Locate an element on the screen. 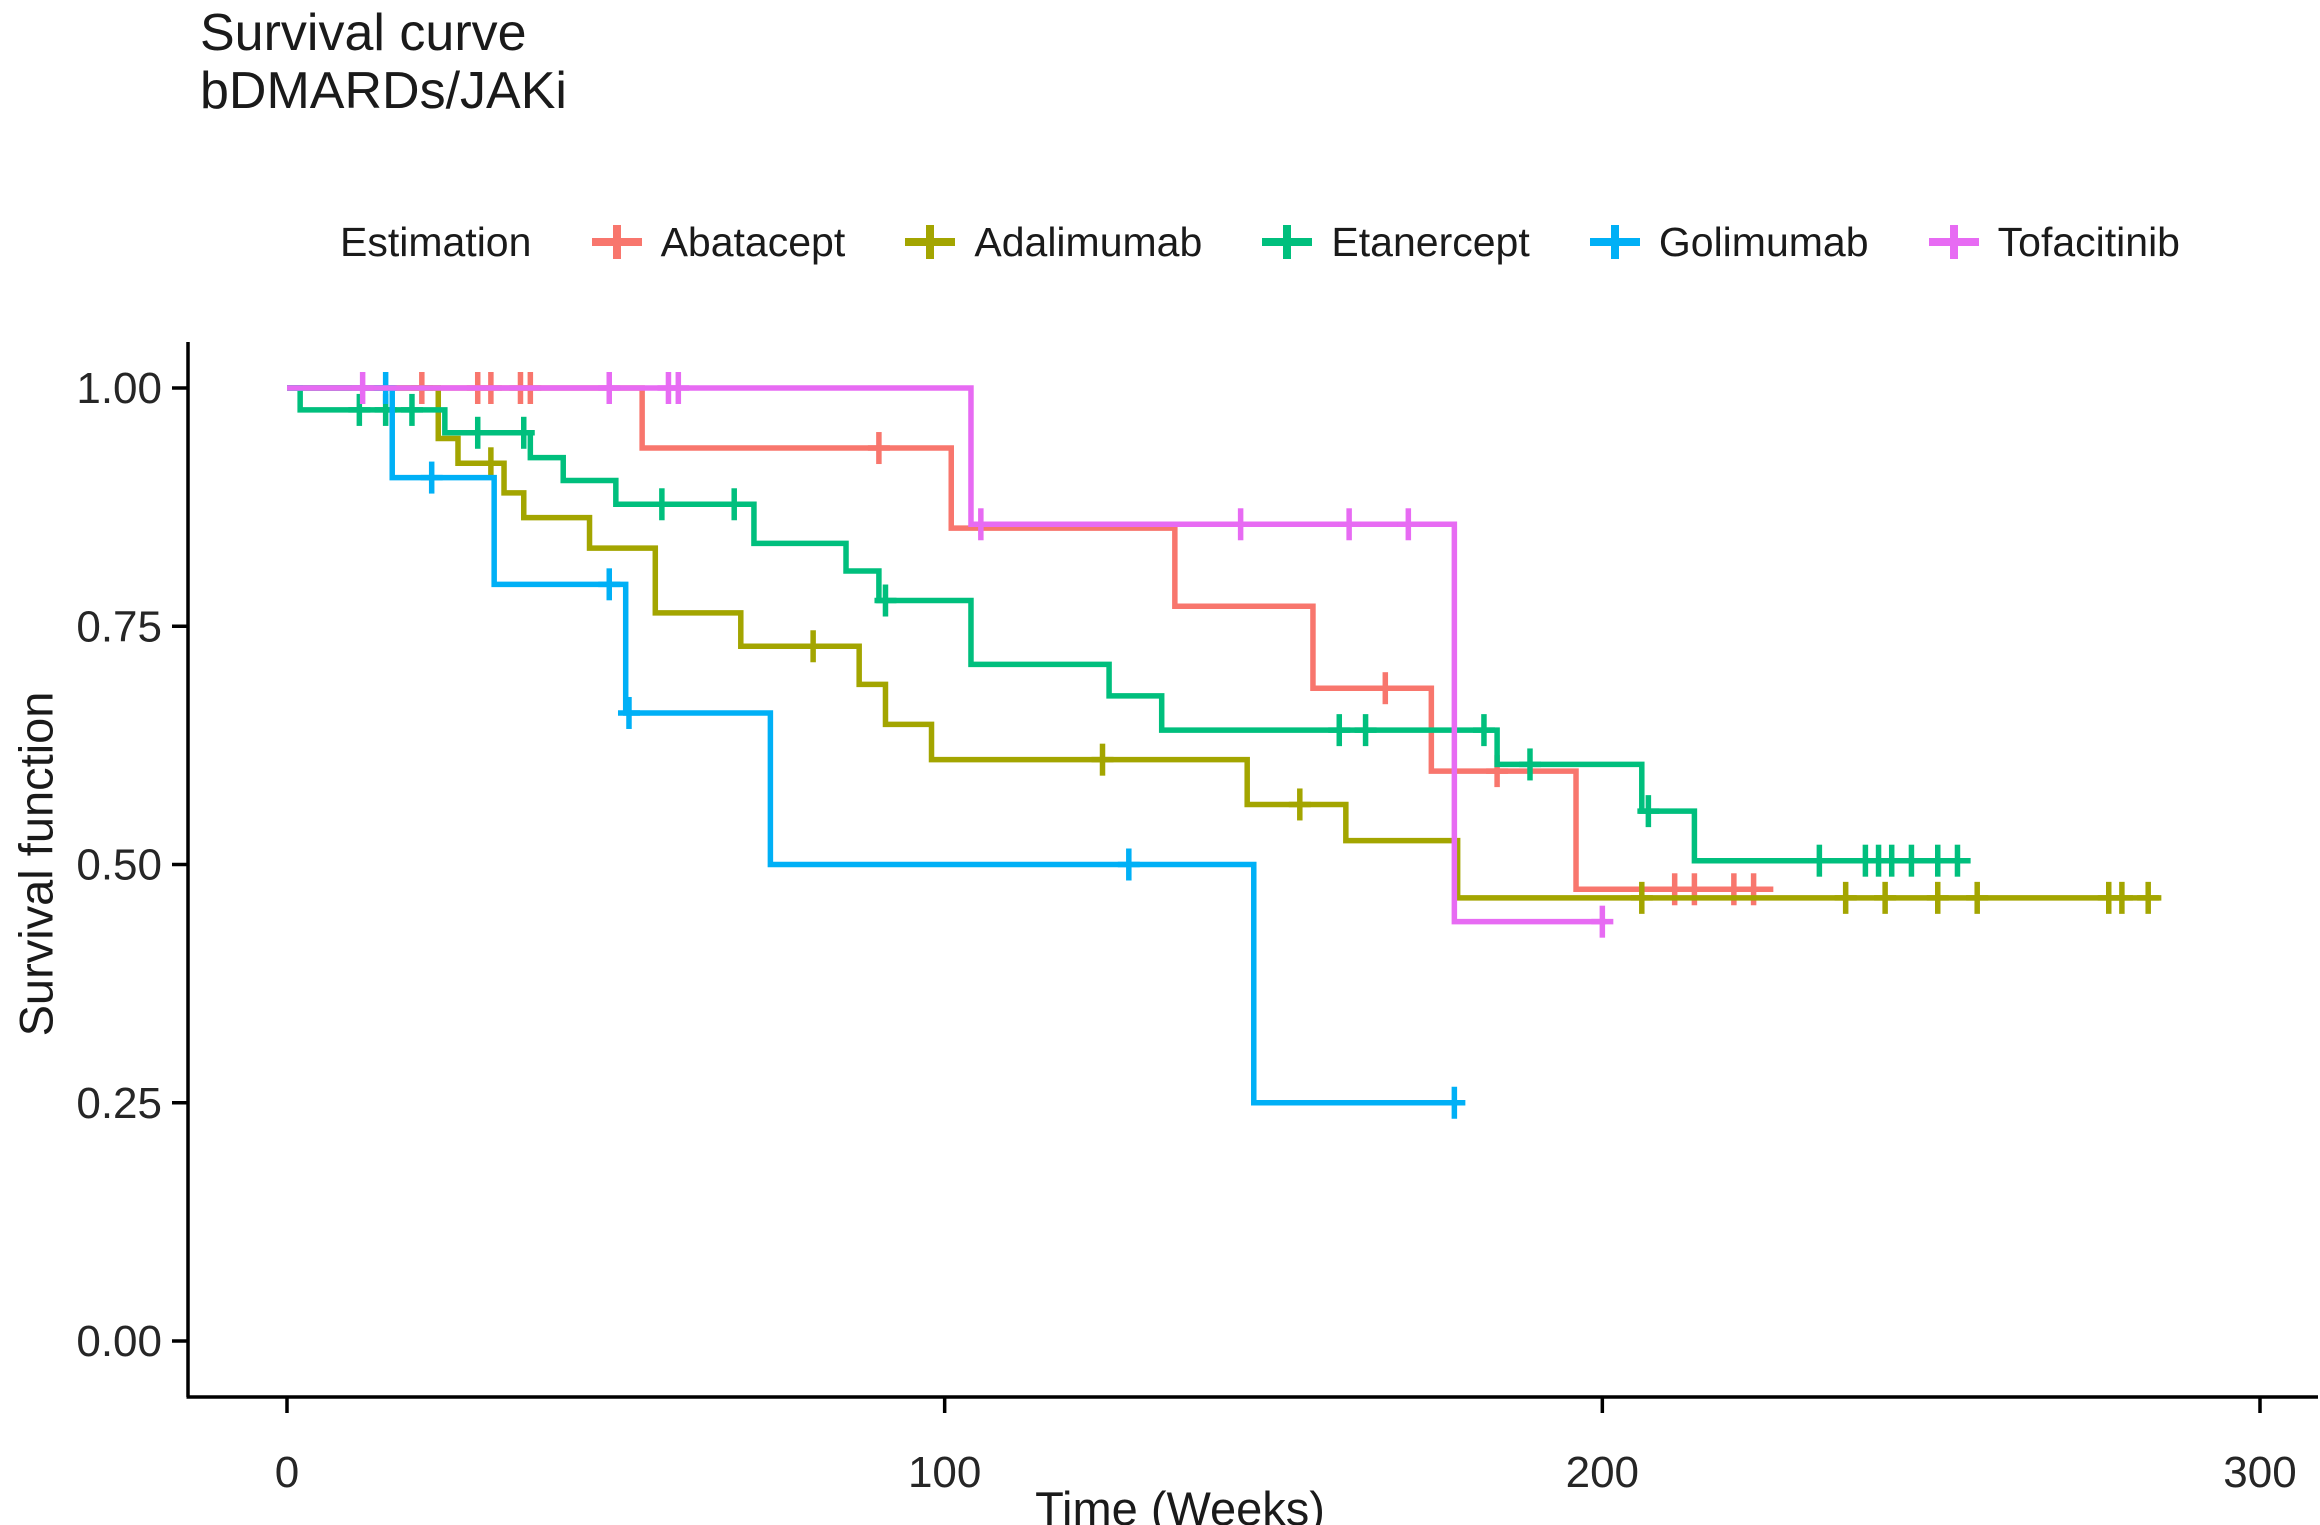 The width and height of the screenshot is (2320, 1525). chart-title: Survival curve bDMARDs/JAKi is located at coordinates (383, 62).